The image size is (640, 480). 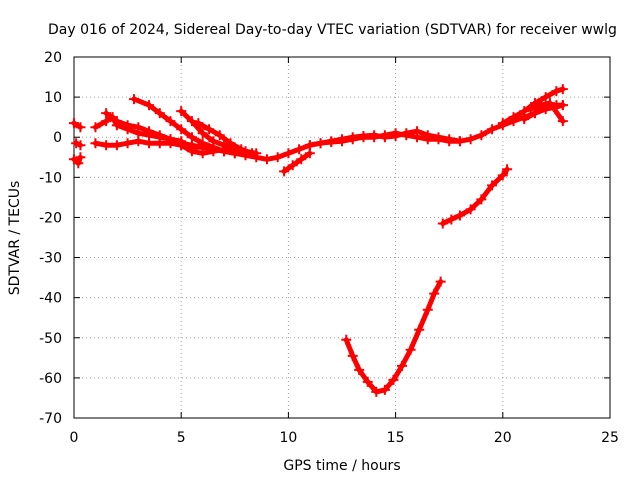 I want to click on y-tick-label: -10, so click(x=50, y=178).